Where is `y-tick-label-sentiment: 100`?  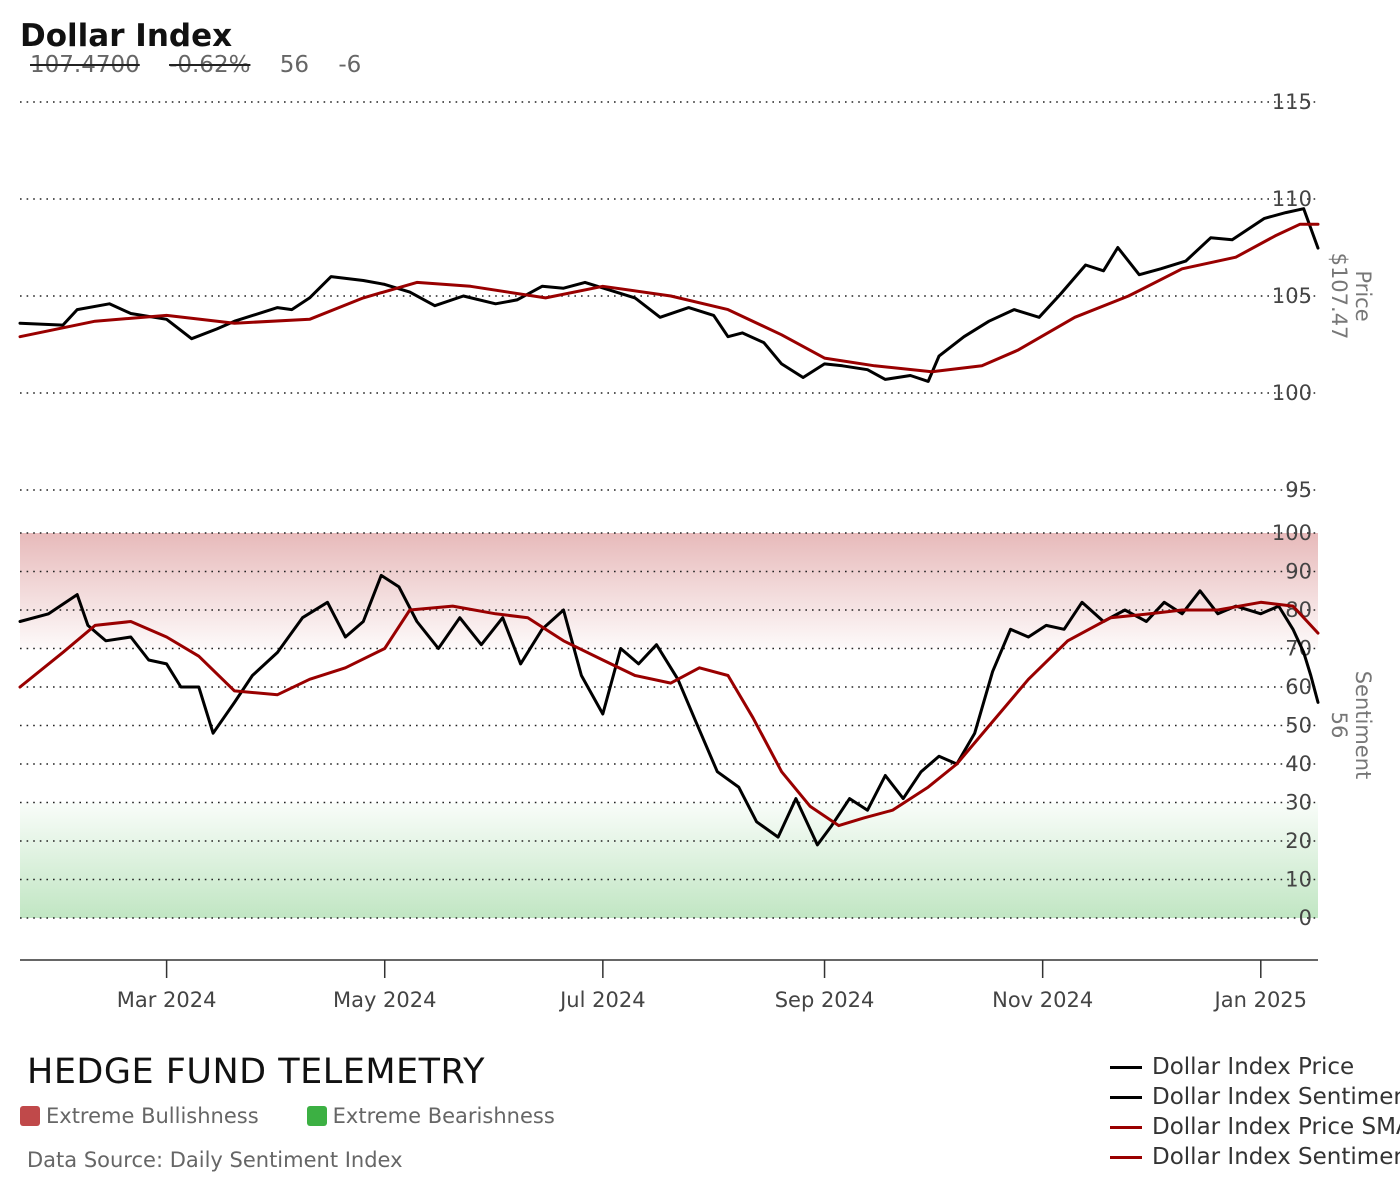
y-tick-label-sentiment: 100 is located at coordinates (1292, 533).